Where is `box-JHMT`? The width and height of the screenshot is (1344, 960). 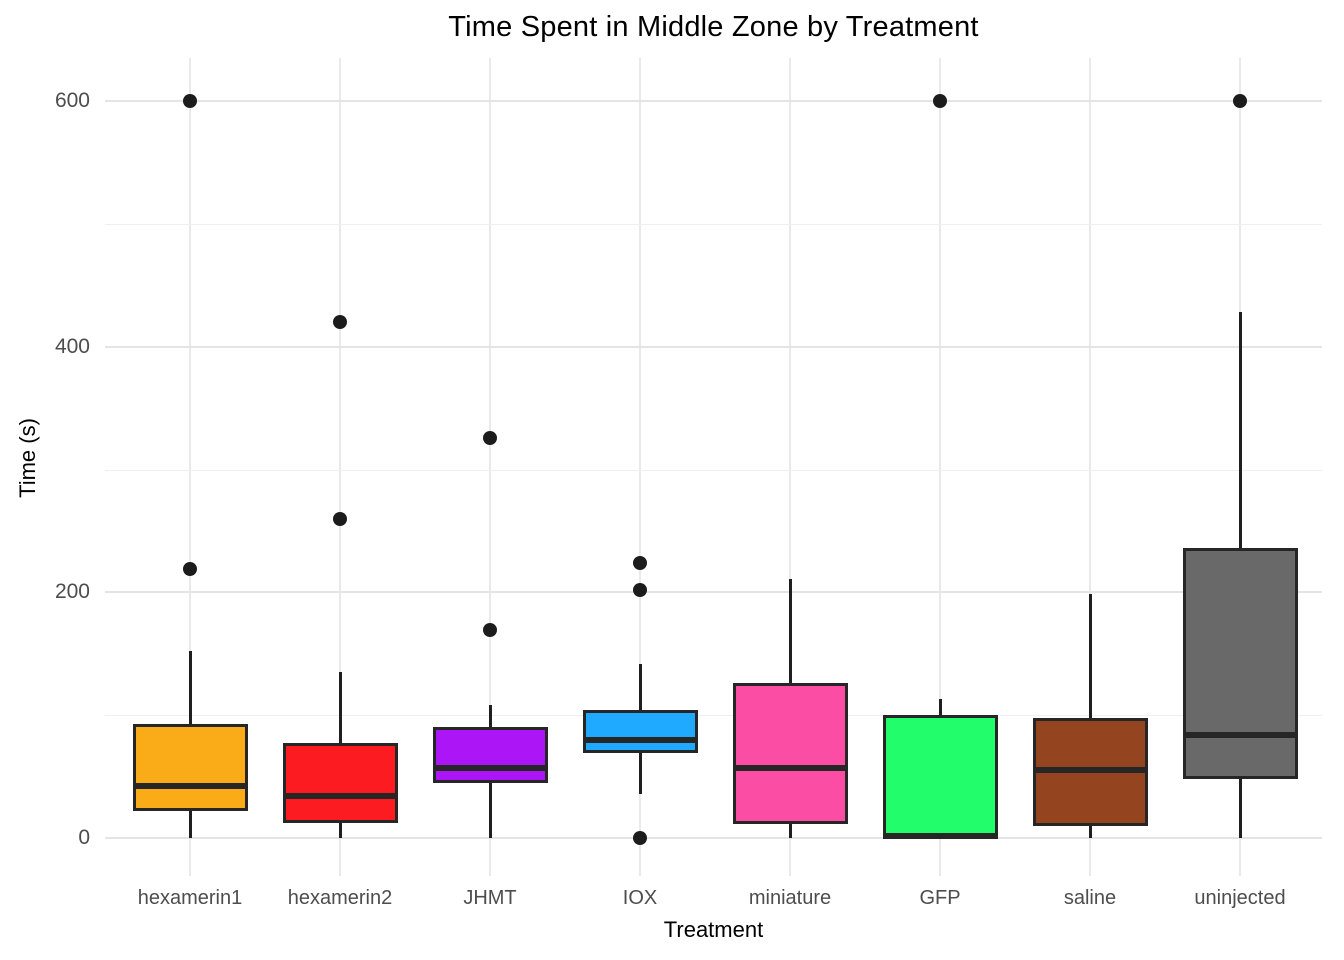
box-JHMT is located at coordinates (490, 755).